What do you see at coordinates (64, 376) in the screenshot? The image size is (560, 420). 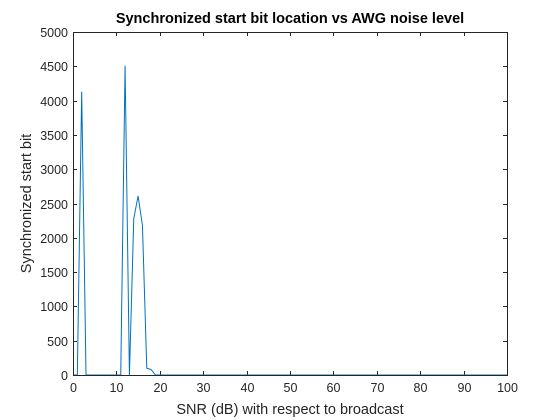 I see `y-tick-label: 0` at bounding box center [64, 376].